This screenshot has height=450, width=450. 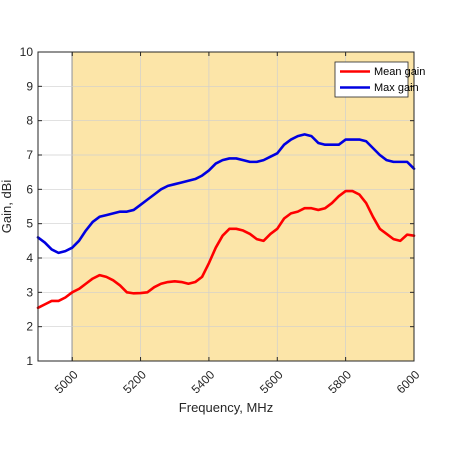 I want to click on legend-label-mean-gain: Mean gain, so click(x=399, y=72).